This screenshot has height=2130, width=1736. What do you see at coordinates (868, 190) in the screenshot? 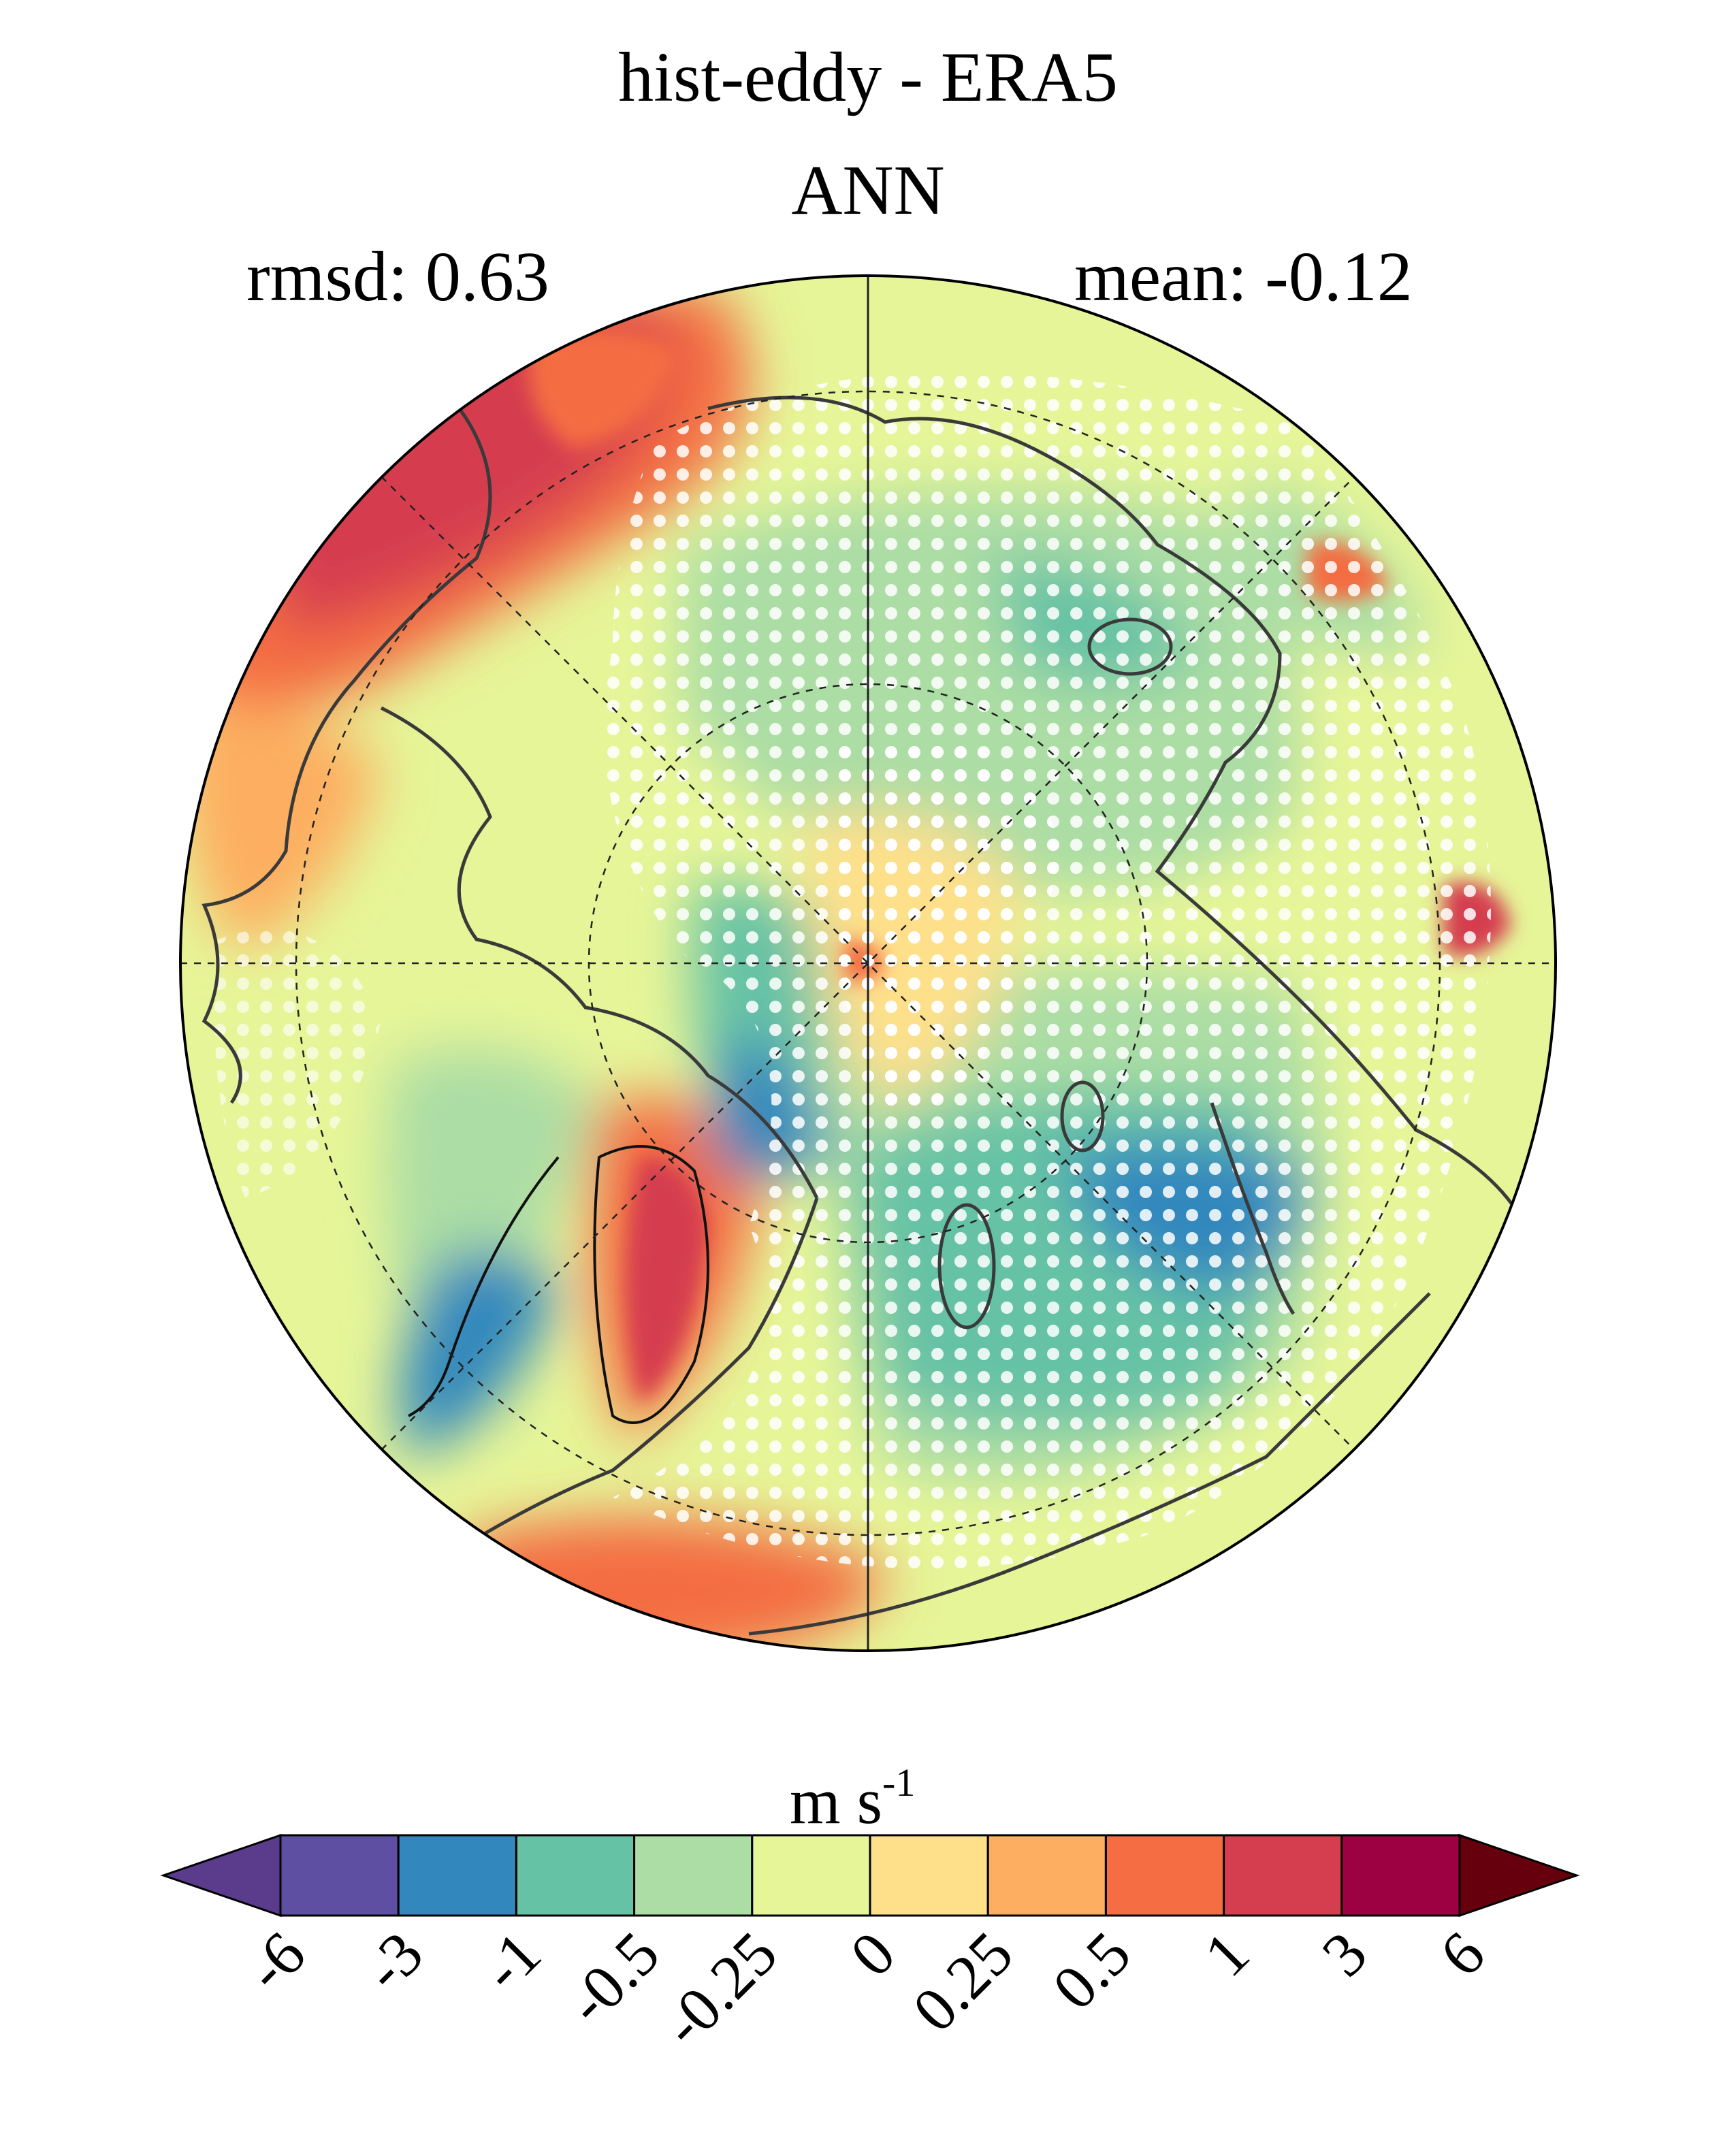
I see `season-label: ANN` at bounding box center [868, 190].